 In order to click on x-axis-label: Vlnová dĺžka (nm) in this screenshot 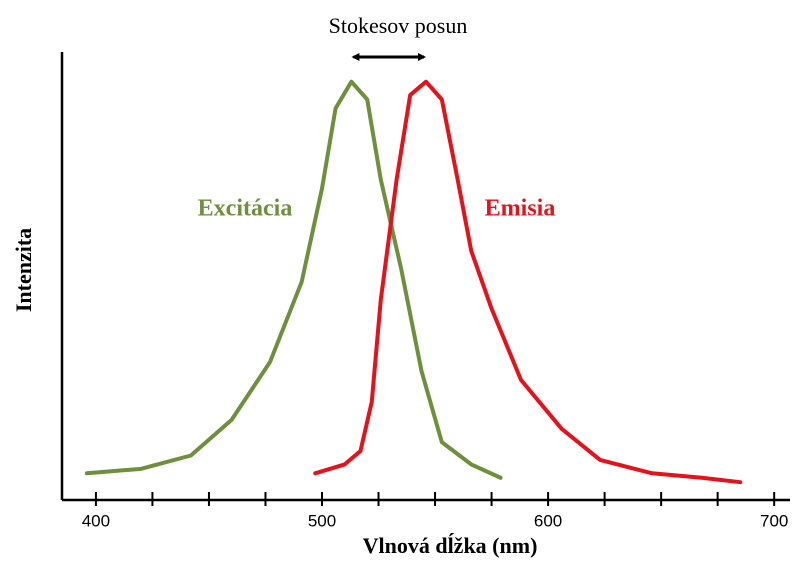, I will do `click(450, 545)`.